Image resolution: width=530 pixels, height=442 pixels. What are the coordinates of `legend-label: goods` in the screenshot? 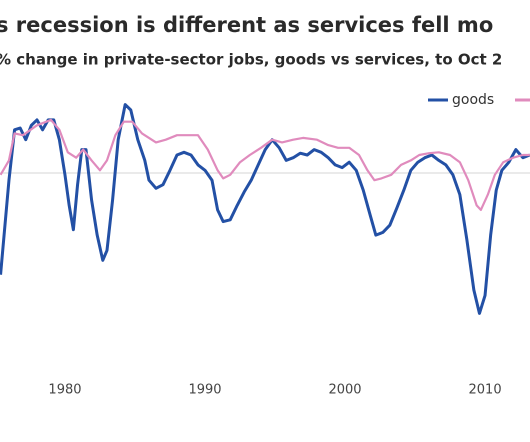 It's located at (473, 100).